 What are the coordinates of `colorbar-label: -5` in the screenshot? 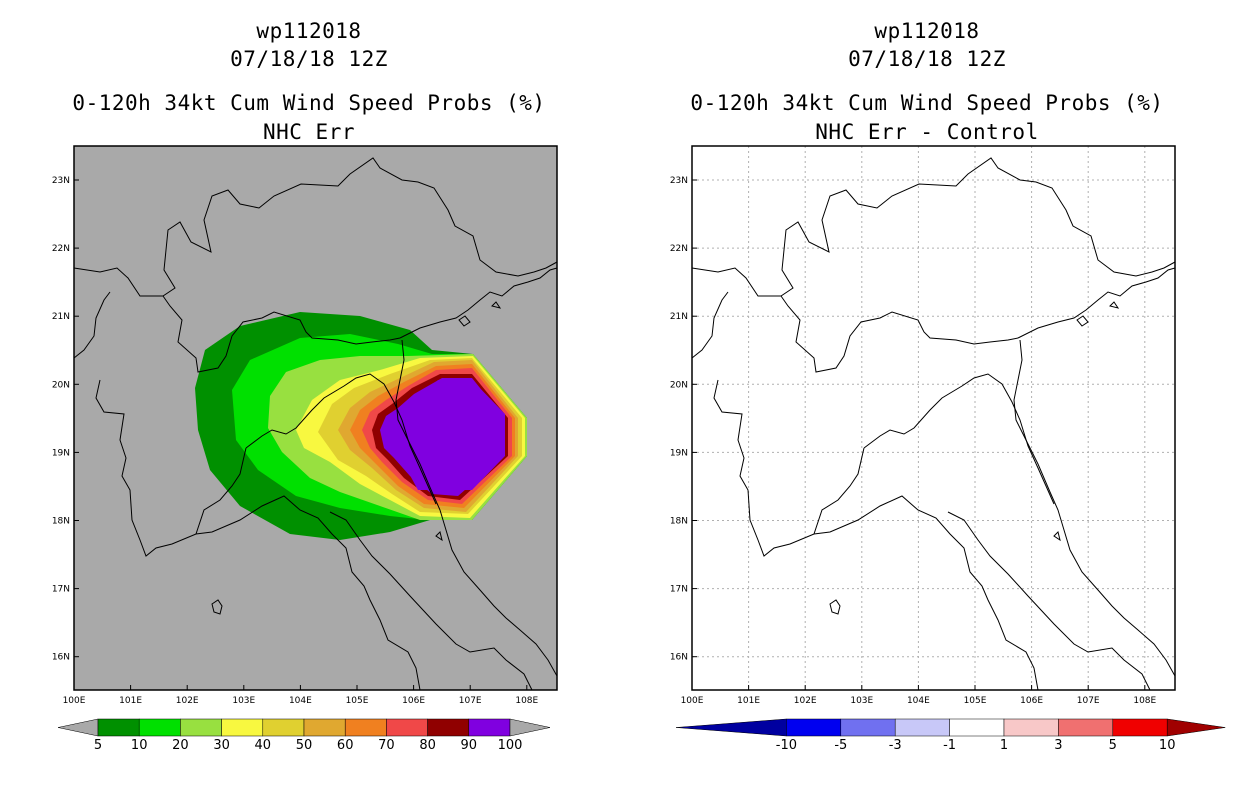 It's located at (840, 745).